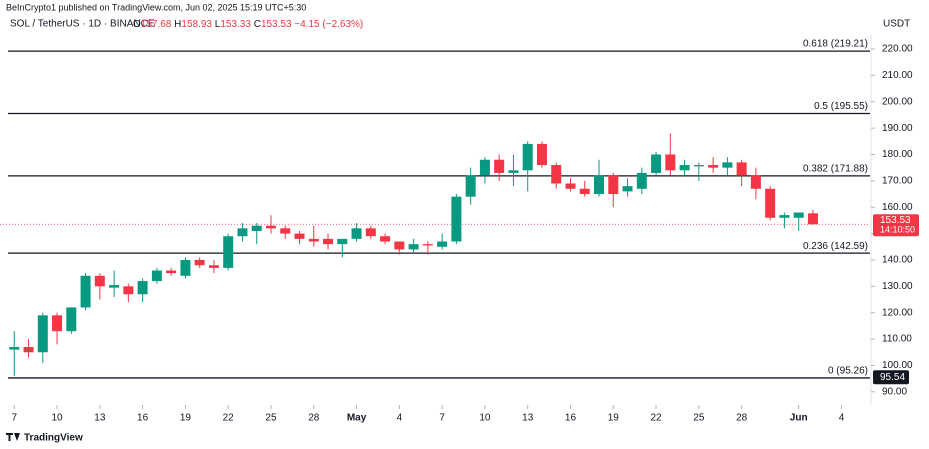 This screenshot has height=449, width=929. Describe the element at coordinates (400, 418) in the screenshot. I see `x-tick-label: 4` at that location.